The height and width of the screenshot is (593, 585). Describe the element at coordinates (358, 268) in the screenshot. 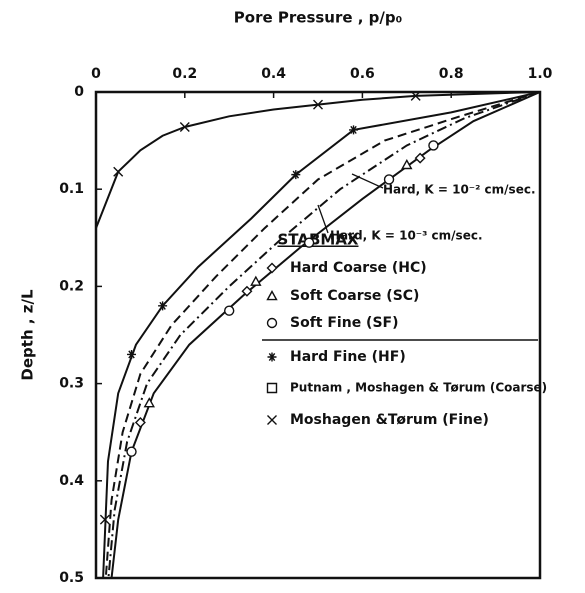

I see `legend-label: Hard Coarse (HC)` at that location.